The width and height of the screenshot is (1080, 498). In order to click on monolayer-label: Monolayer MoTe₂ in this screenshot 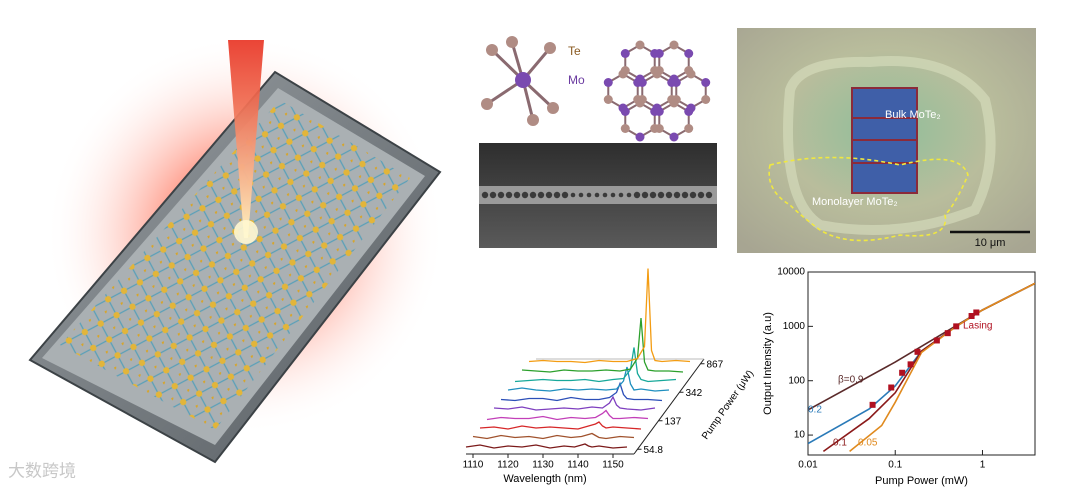, I will do `click(855, 202)`.